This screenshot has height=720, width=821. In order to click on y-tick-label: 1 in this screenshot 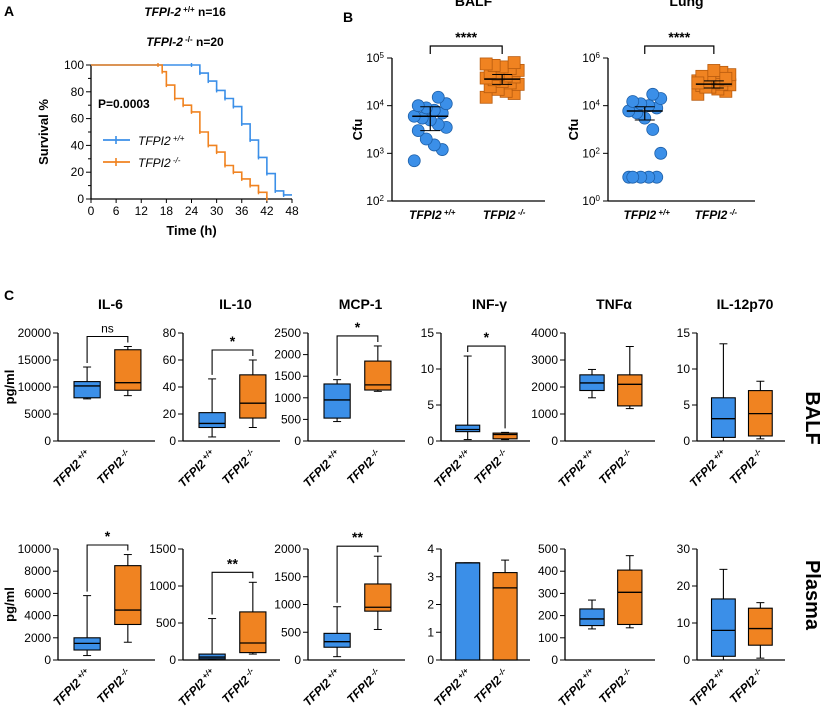, I will do `click(430, 632)`.